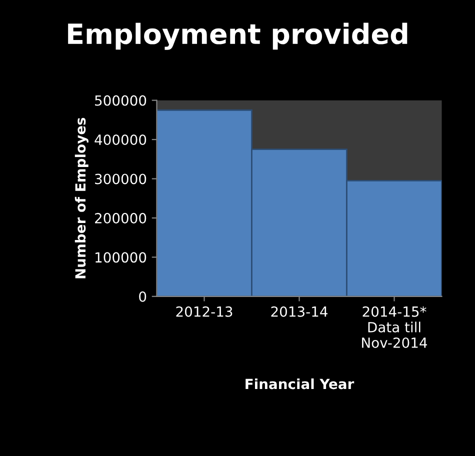 This screenshot has width=475, height=456. What do you see at coordinates (142, 296) in the screenshot?
I see `y-tick-label: 0` at bounding box center [142, 296].